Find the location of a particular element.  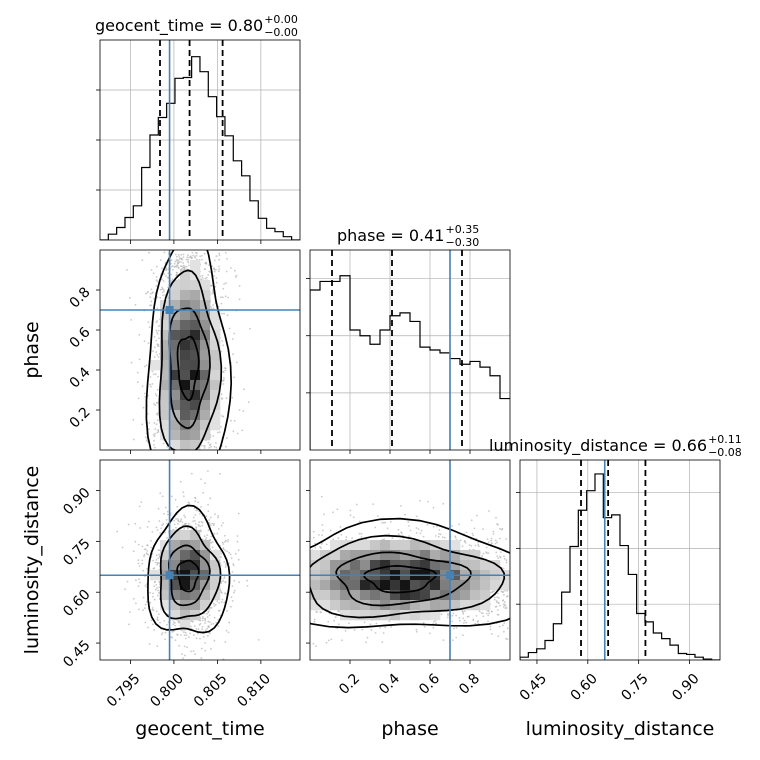

density-content is located at coordinates (200, 562).